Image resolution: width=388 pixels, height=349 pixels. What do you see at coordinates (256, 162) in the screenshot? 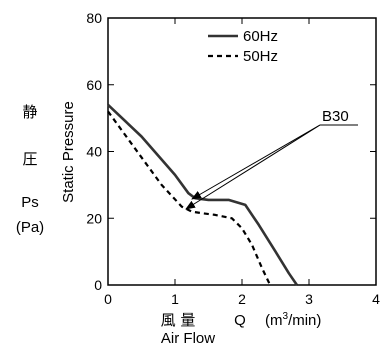
I see `annotation-arrow-60hz` at bounding box center [256, 162].